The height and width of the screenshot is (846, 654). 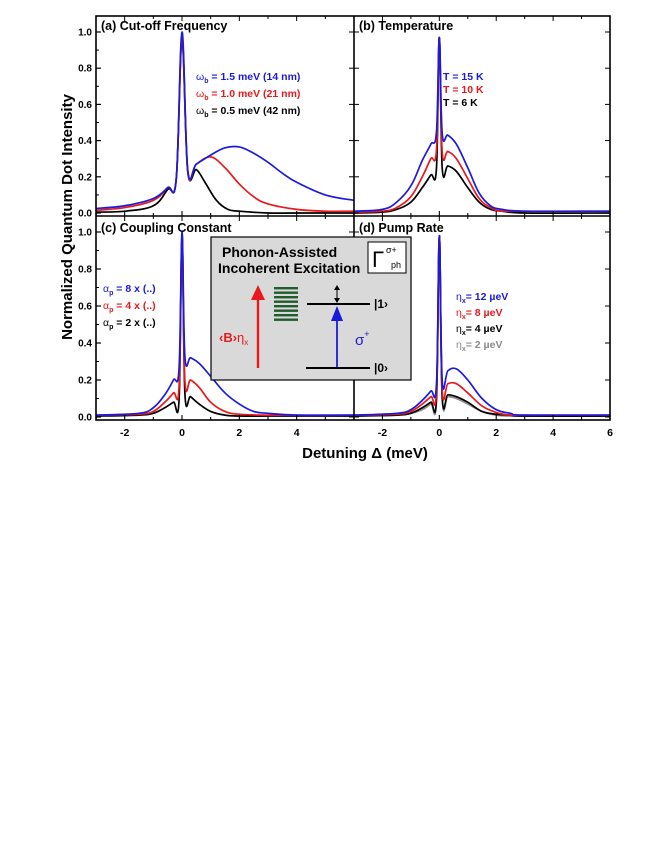 I want to click on legend-entry-a-0: ωb = 1.5 meV (14 nm), so click(x=248, y=78).